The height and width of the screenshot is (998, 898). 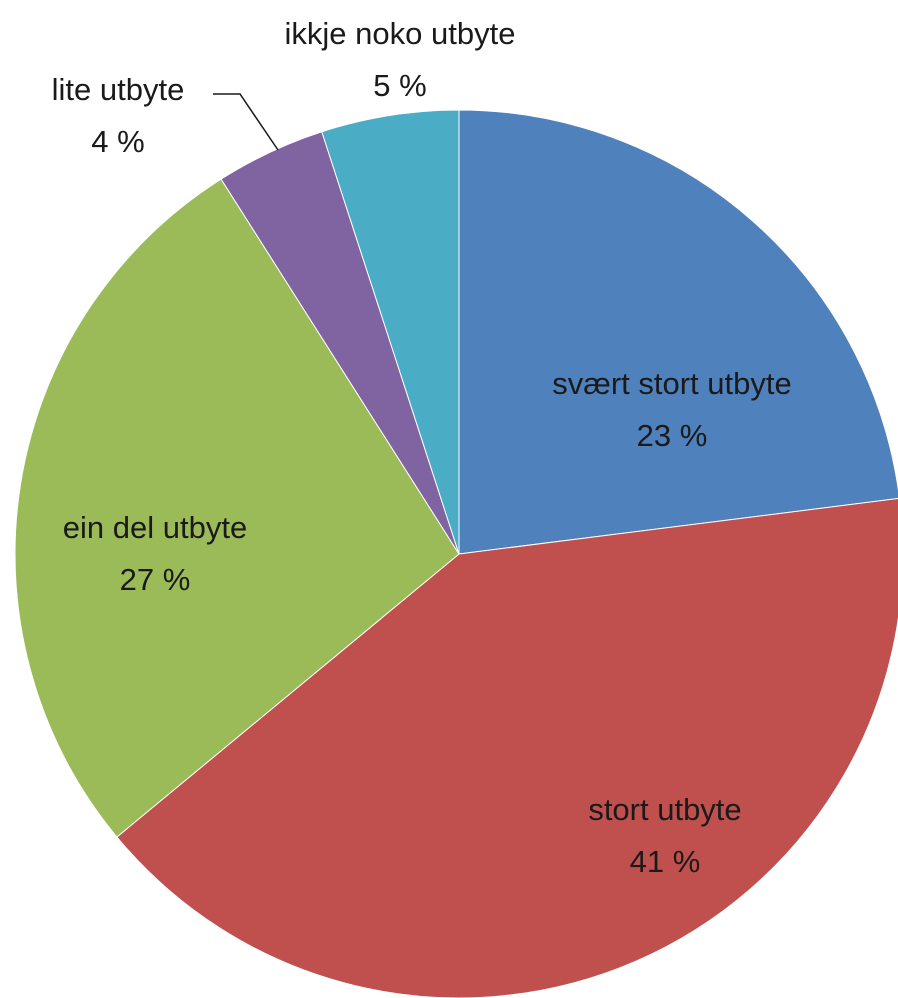 I want to click on slice-label: stort utbyte, so click(x=664, y=809).